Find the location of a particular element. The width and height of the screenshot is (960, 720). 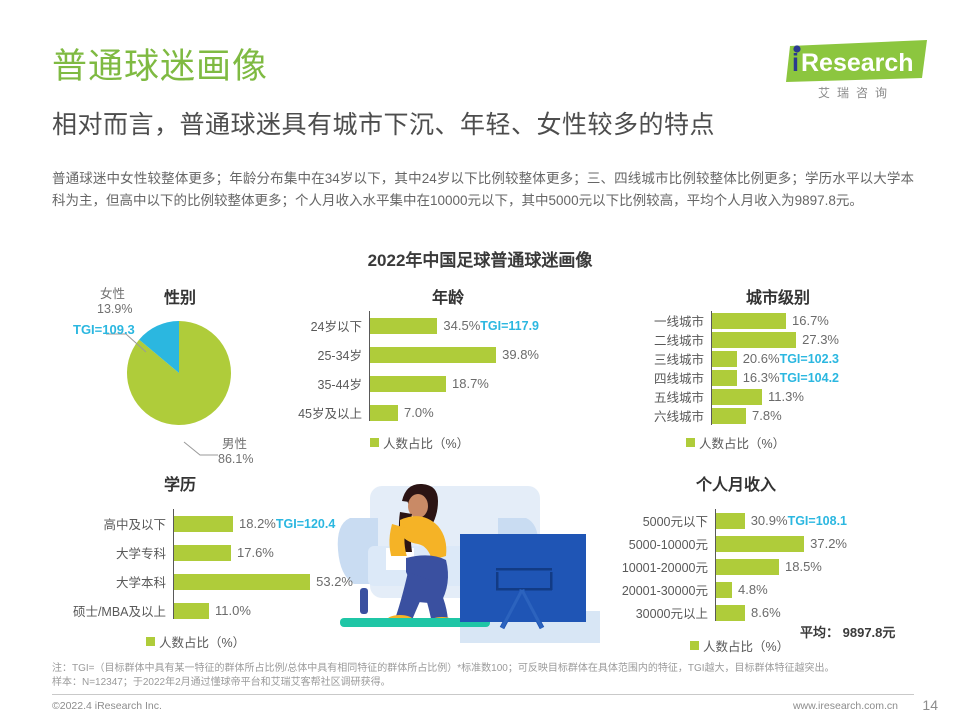

bar-category-label: 三线城市 is located at coordinates (678, 360).